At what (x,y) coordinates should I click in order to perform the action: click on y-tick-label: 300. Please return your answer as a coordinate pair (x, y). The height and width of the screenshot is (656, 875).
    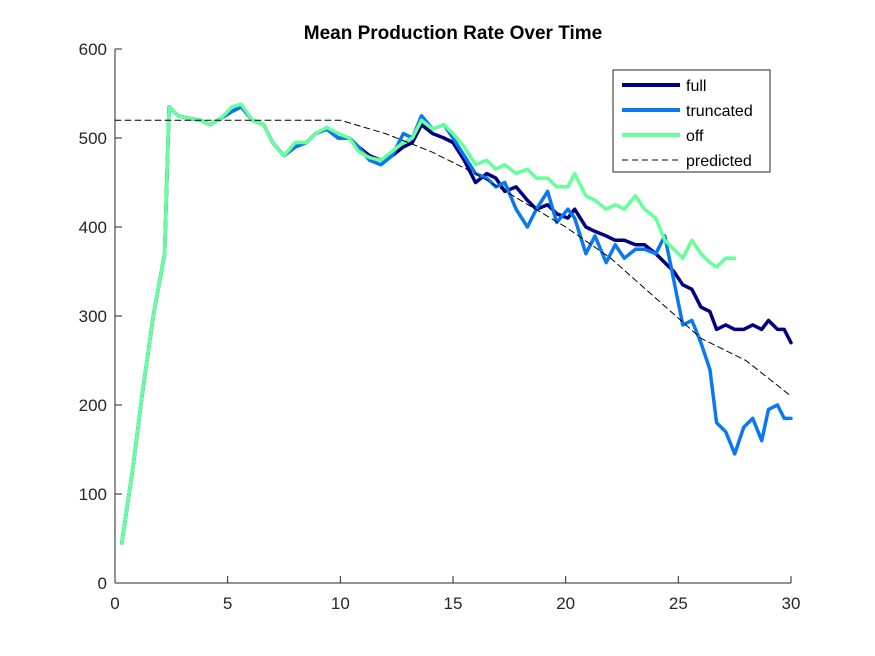
    Looking at the image, I should click on (93, 316).